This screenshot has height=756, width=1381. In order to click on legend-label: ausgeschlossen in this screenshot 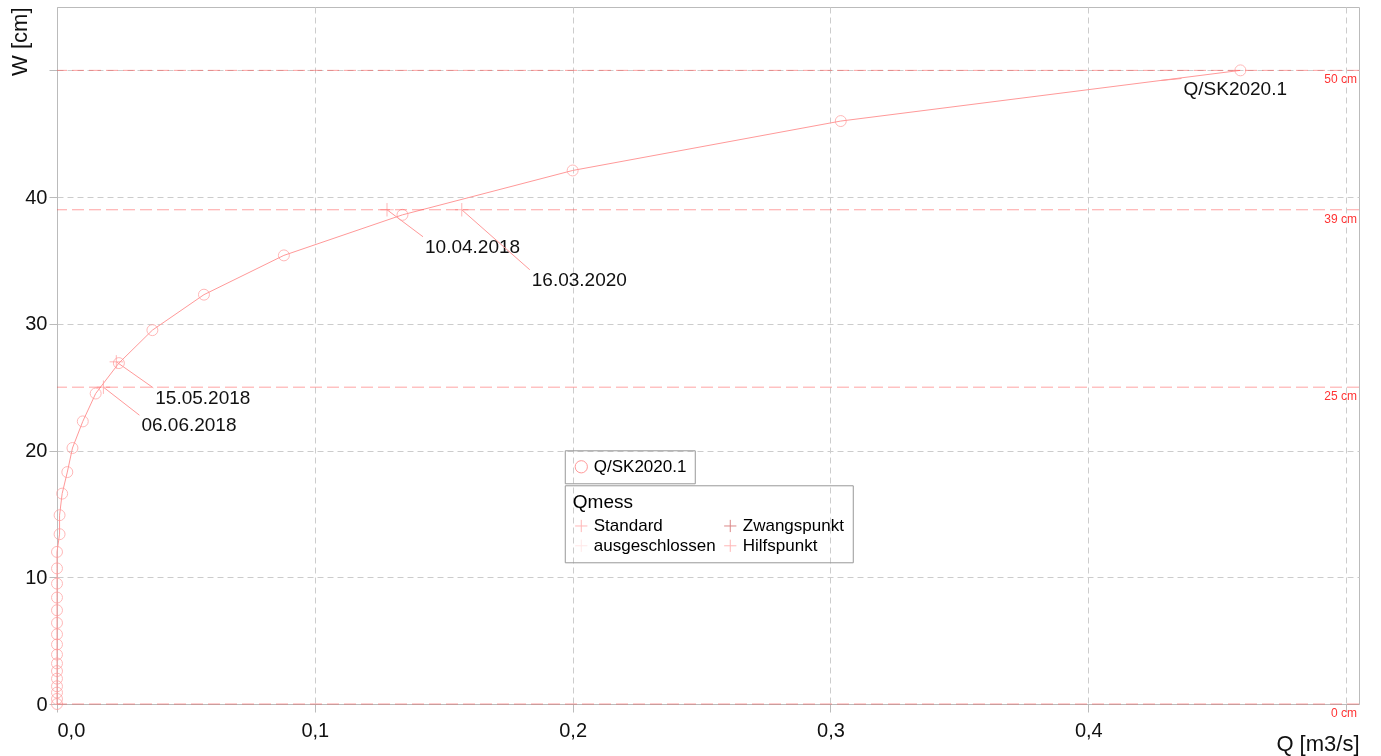, I will do `click(654, 545)`.